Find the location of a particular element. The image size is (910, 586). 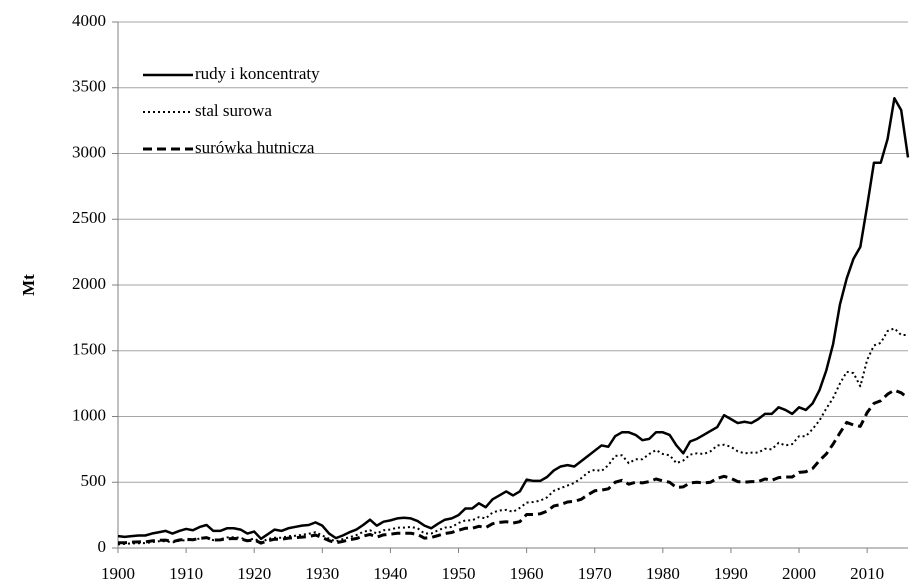

x-tick-label: 1990 is located at coordinates (731, 573).